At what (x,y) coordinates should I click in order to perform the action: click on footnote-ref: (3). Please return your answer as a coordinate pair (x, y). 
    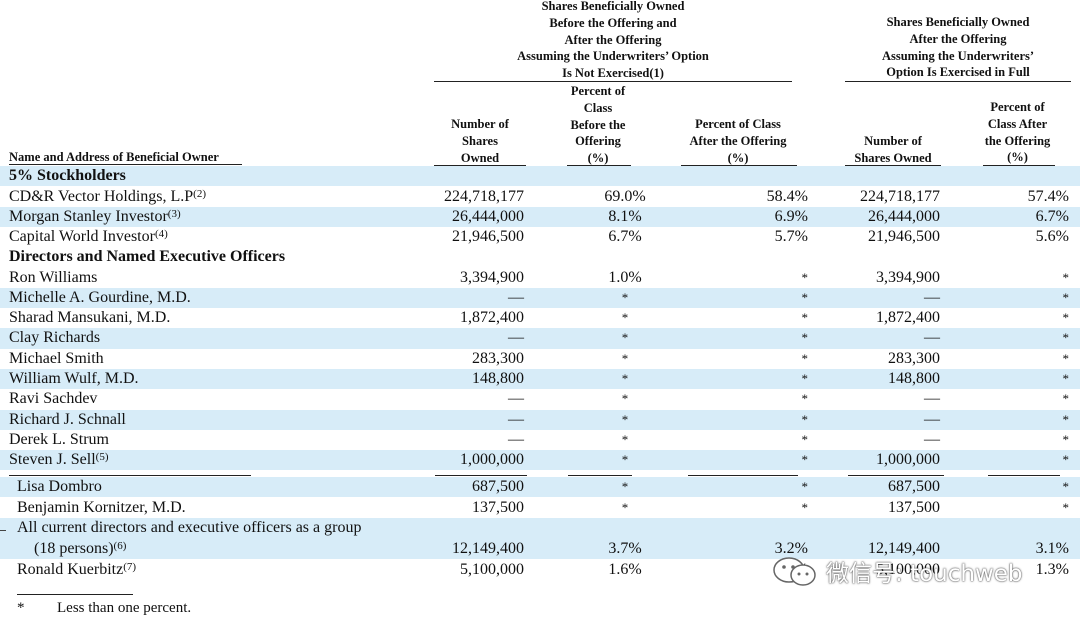
    Looking at the image, I should click on (174, 213).